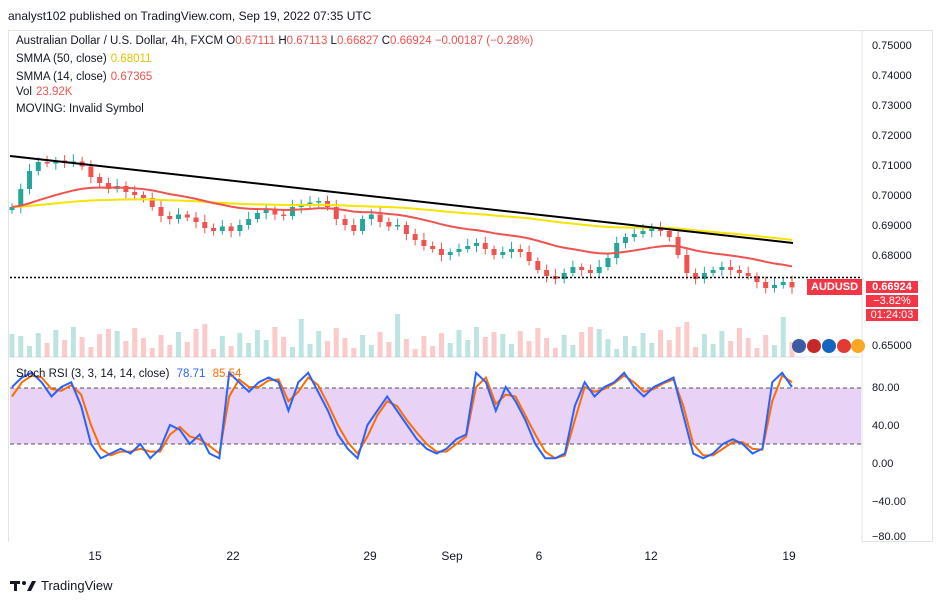 This screenshot has height=605, width=941. What do you see at coordinates (402, 335) in the screenshot?
I see `volume-bars` at bounding box center [402, 335].